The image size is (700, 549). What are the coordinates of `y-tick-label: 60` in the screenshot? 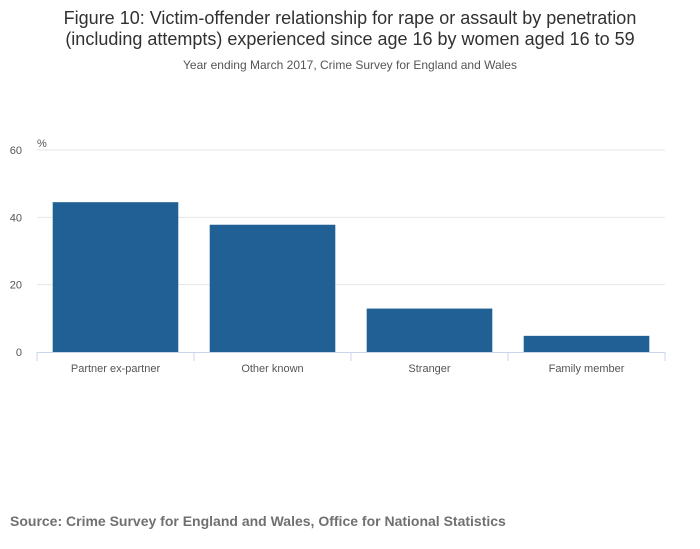 It's located at (16, 151).